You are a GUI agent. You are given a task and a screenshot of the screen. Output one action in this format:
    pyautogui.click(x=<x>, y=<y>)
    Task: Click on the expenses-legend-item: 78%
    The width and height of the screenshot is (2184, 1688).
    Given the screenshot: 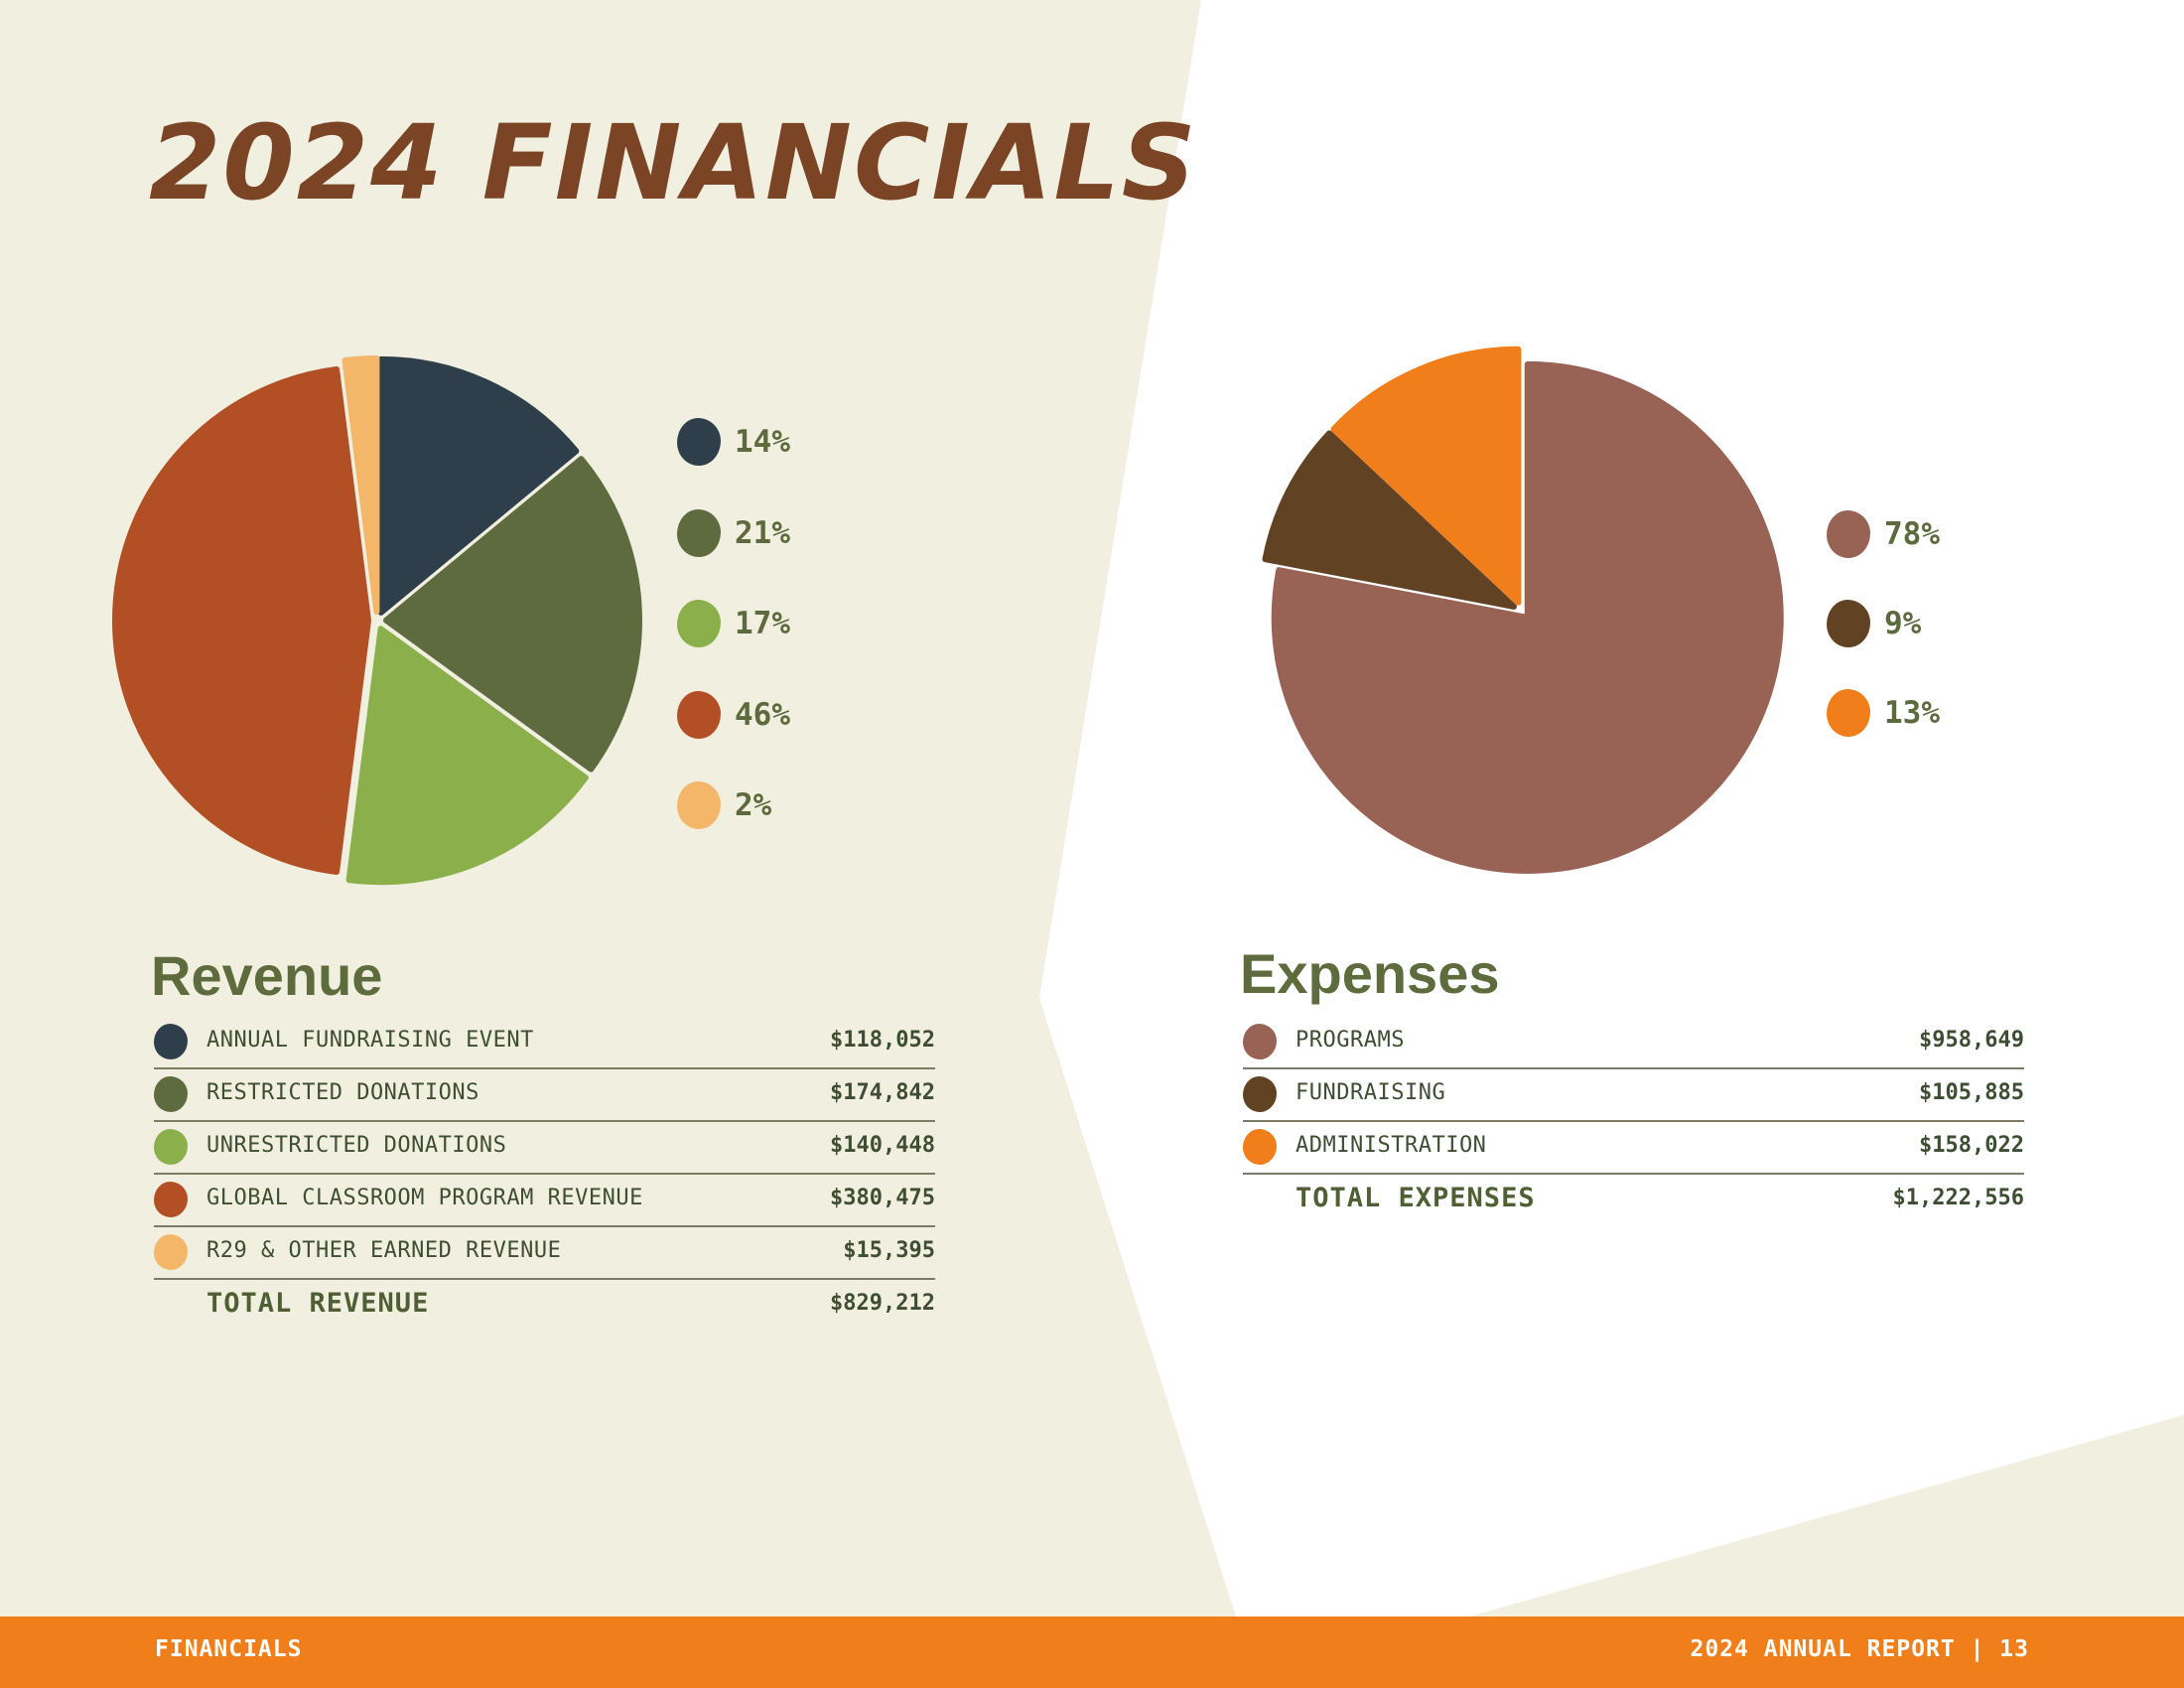 What is the action you would take?
    pyautogui.click(x=1883, y=534)
    